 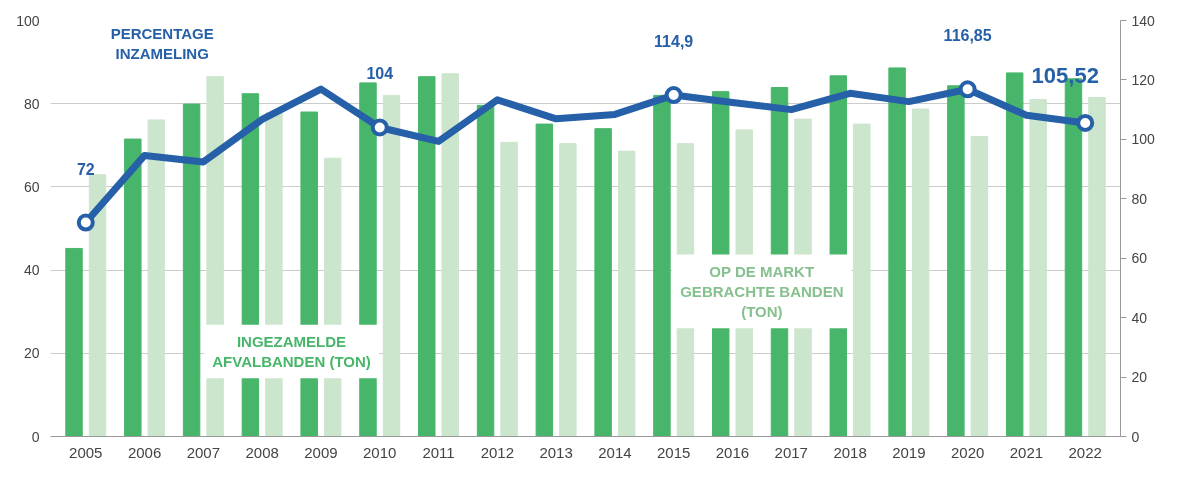 What do you see at coordinates (1139, 317) in the screenshot?
I see `y2-tick-label: 40` at bounding box center [1139, 317].